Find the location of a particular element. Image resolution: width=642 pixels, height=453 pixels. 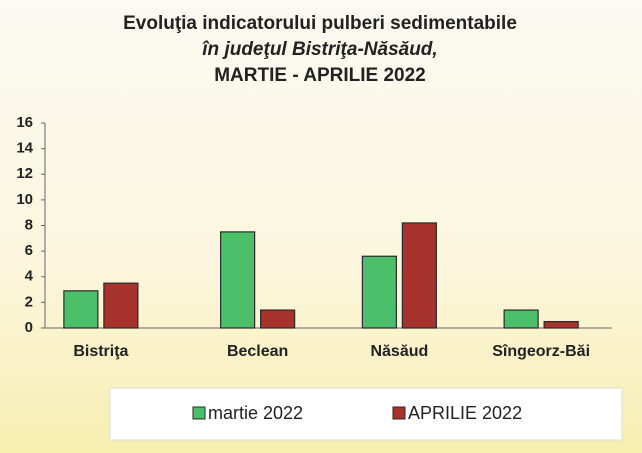

x-tick-label: Bistriţa is located at coordinates (100, 351).